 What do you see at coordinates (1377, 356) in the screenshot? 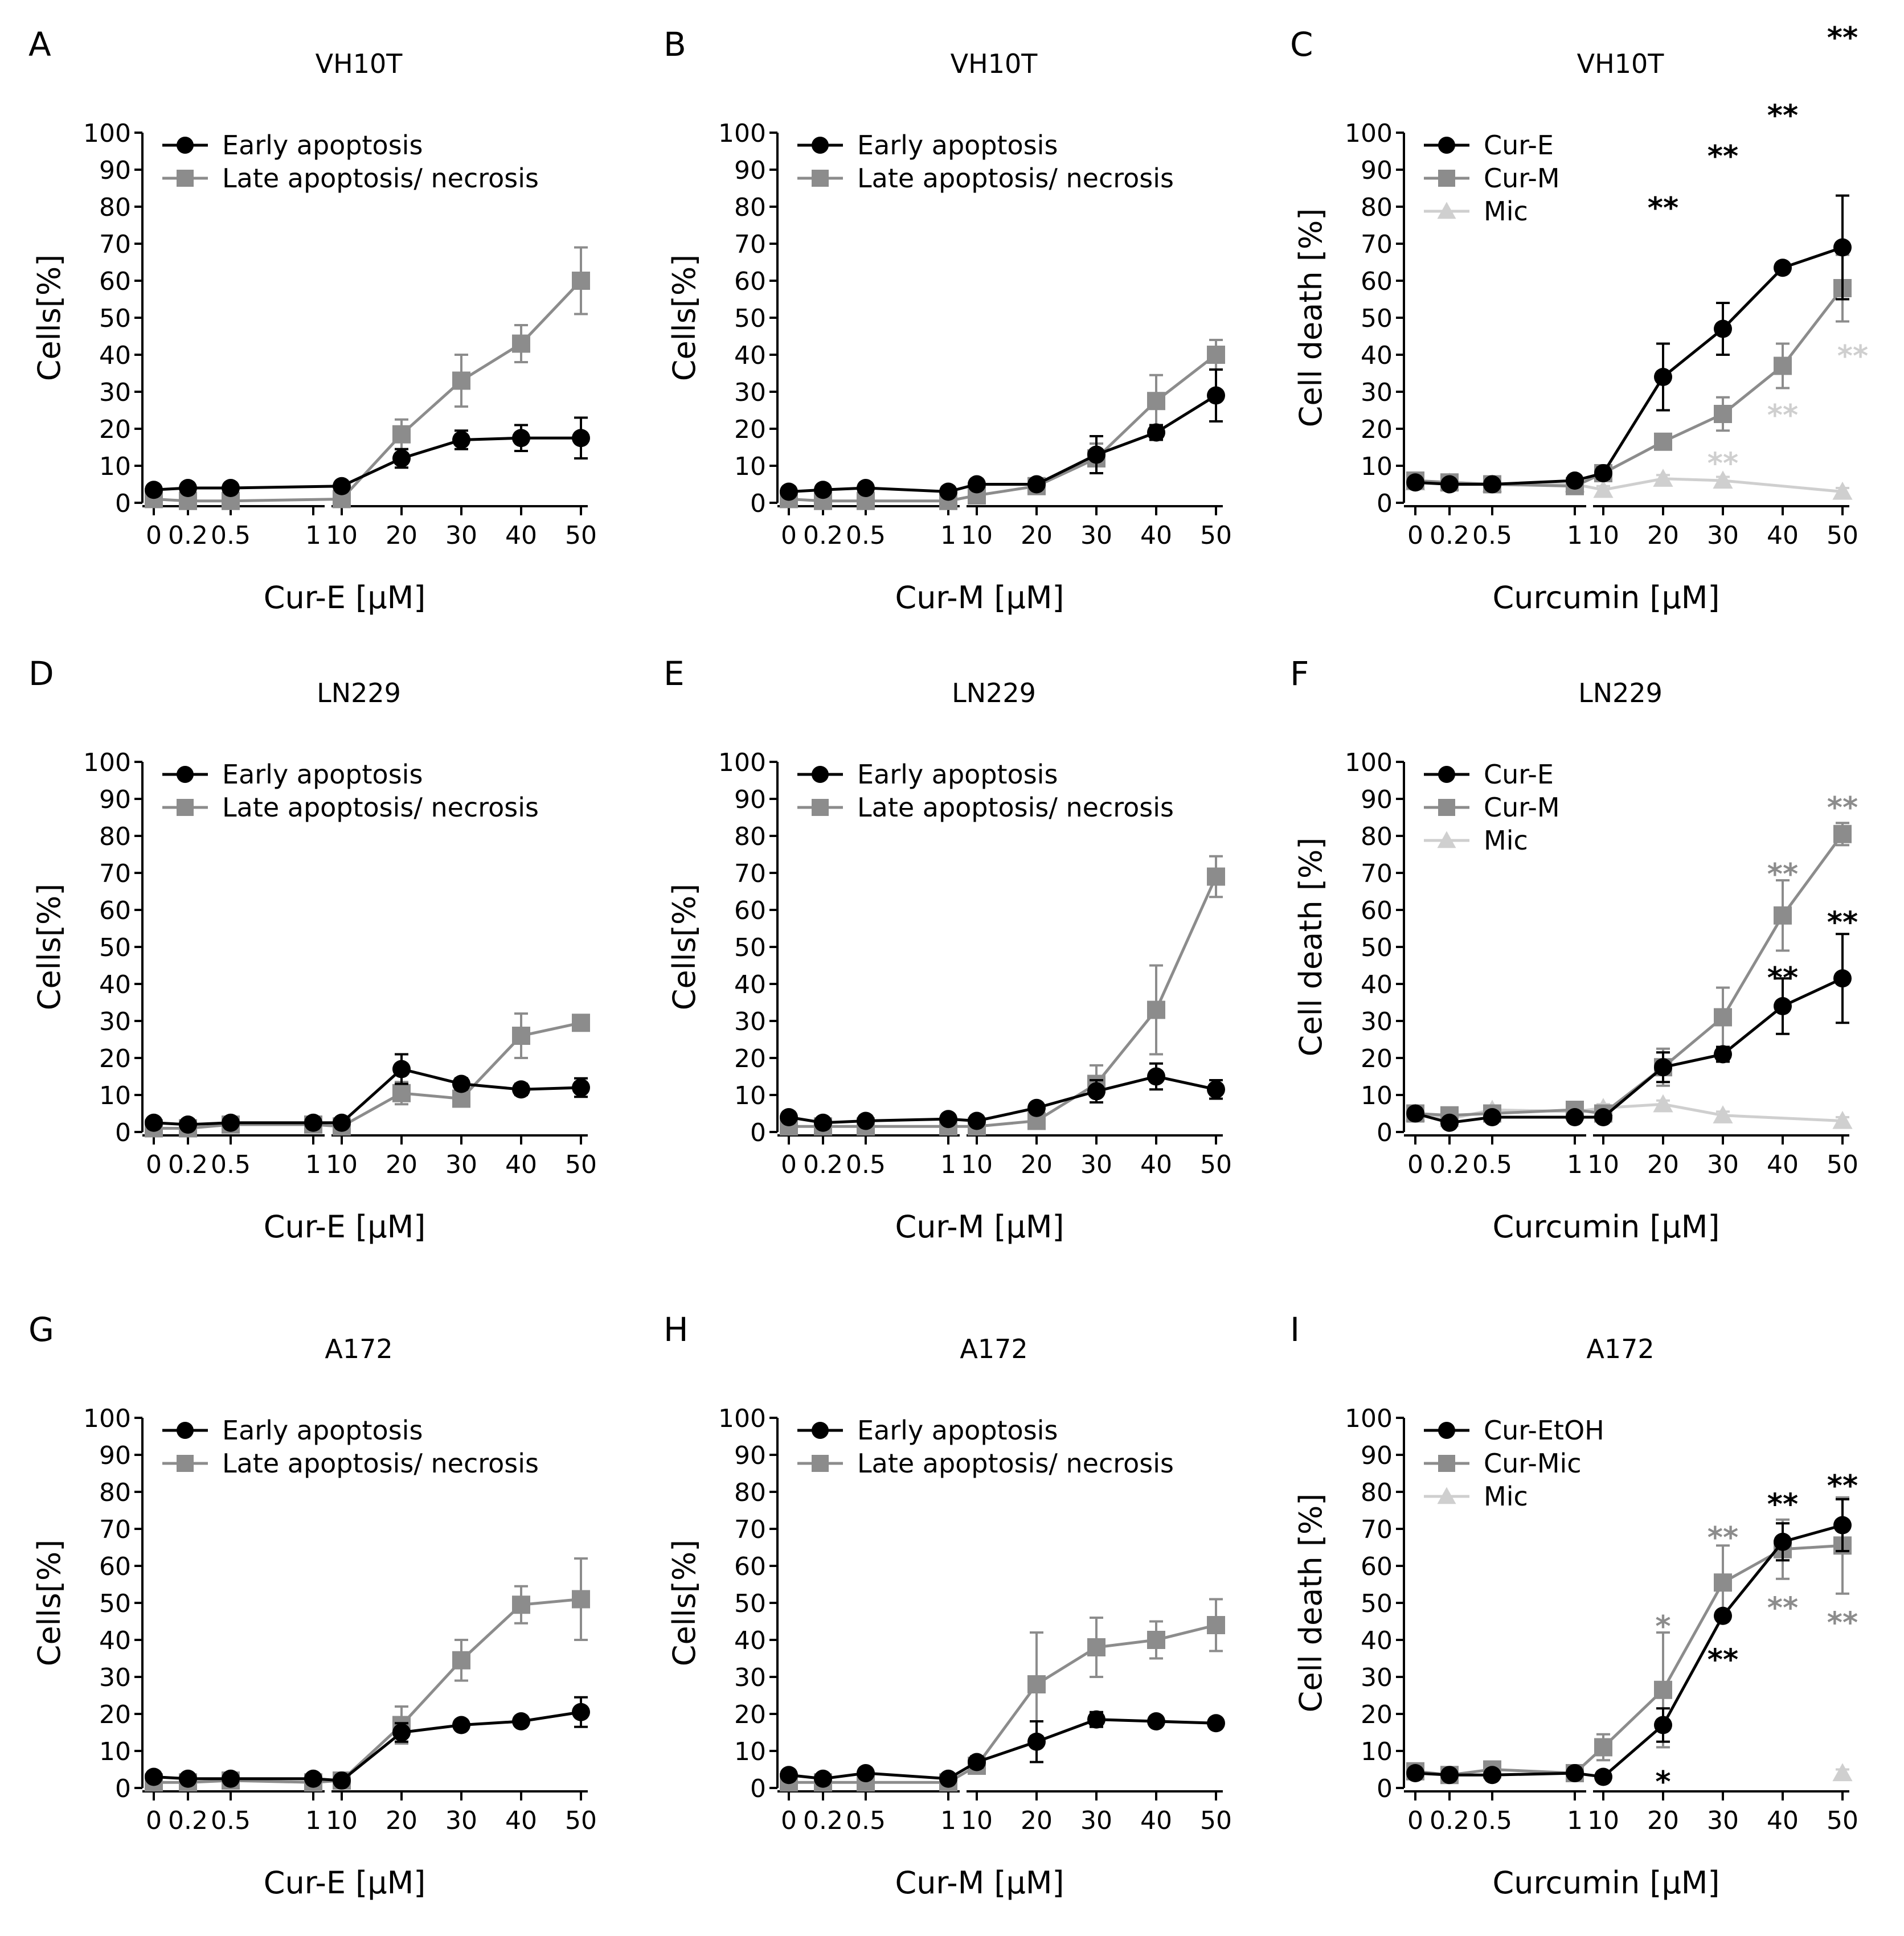
I see `y-tick-label: 40` at bounding box center [1377, 356].